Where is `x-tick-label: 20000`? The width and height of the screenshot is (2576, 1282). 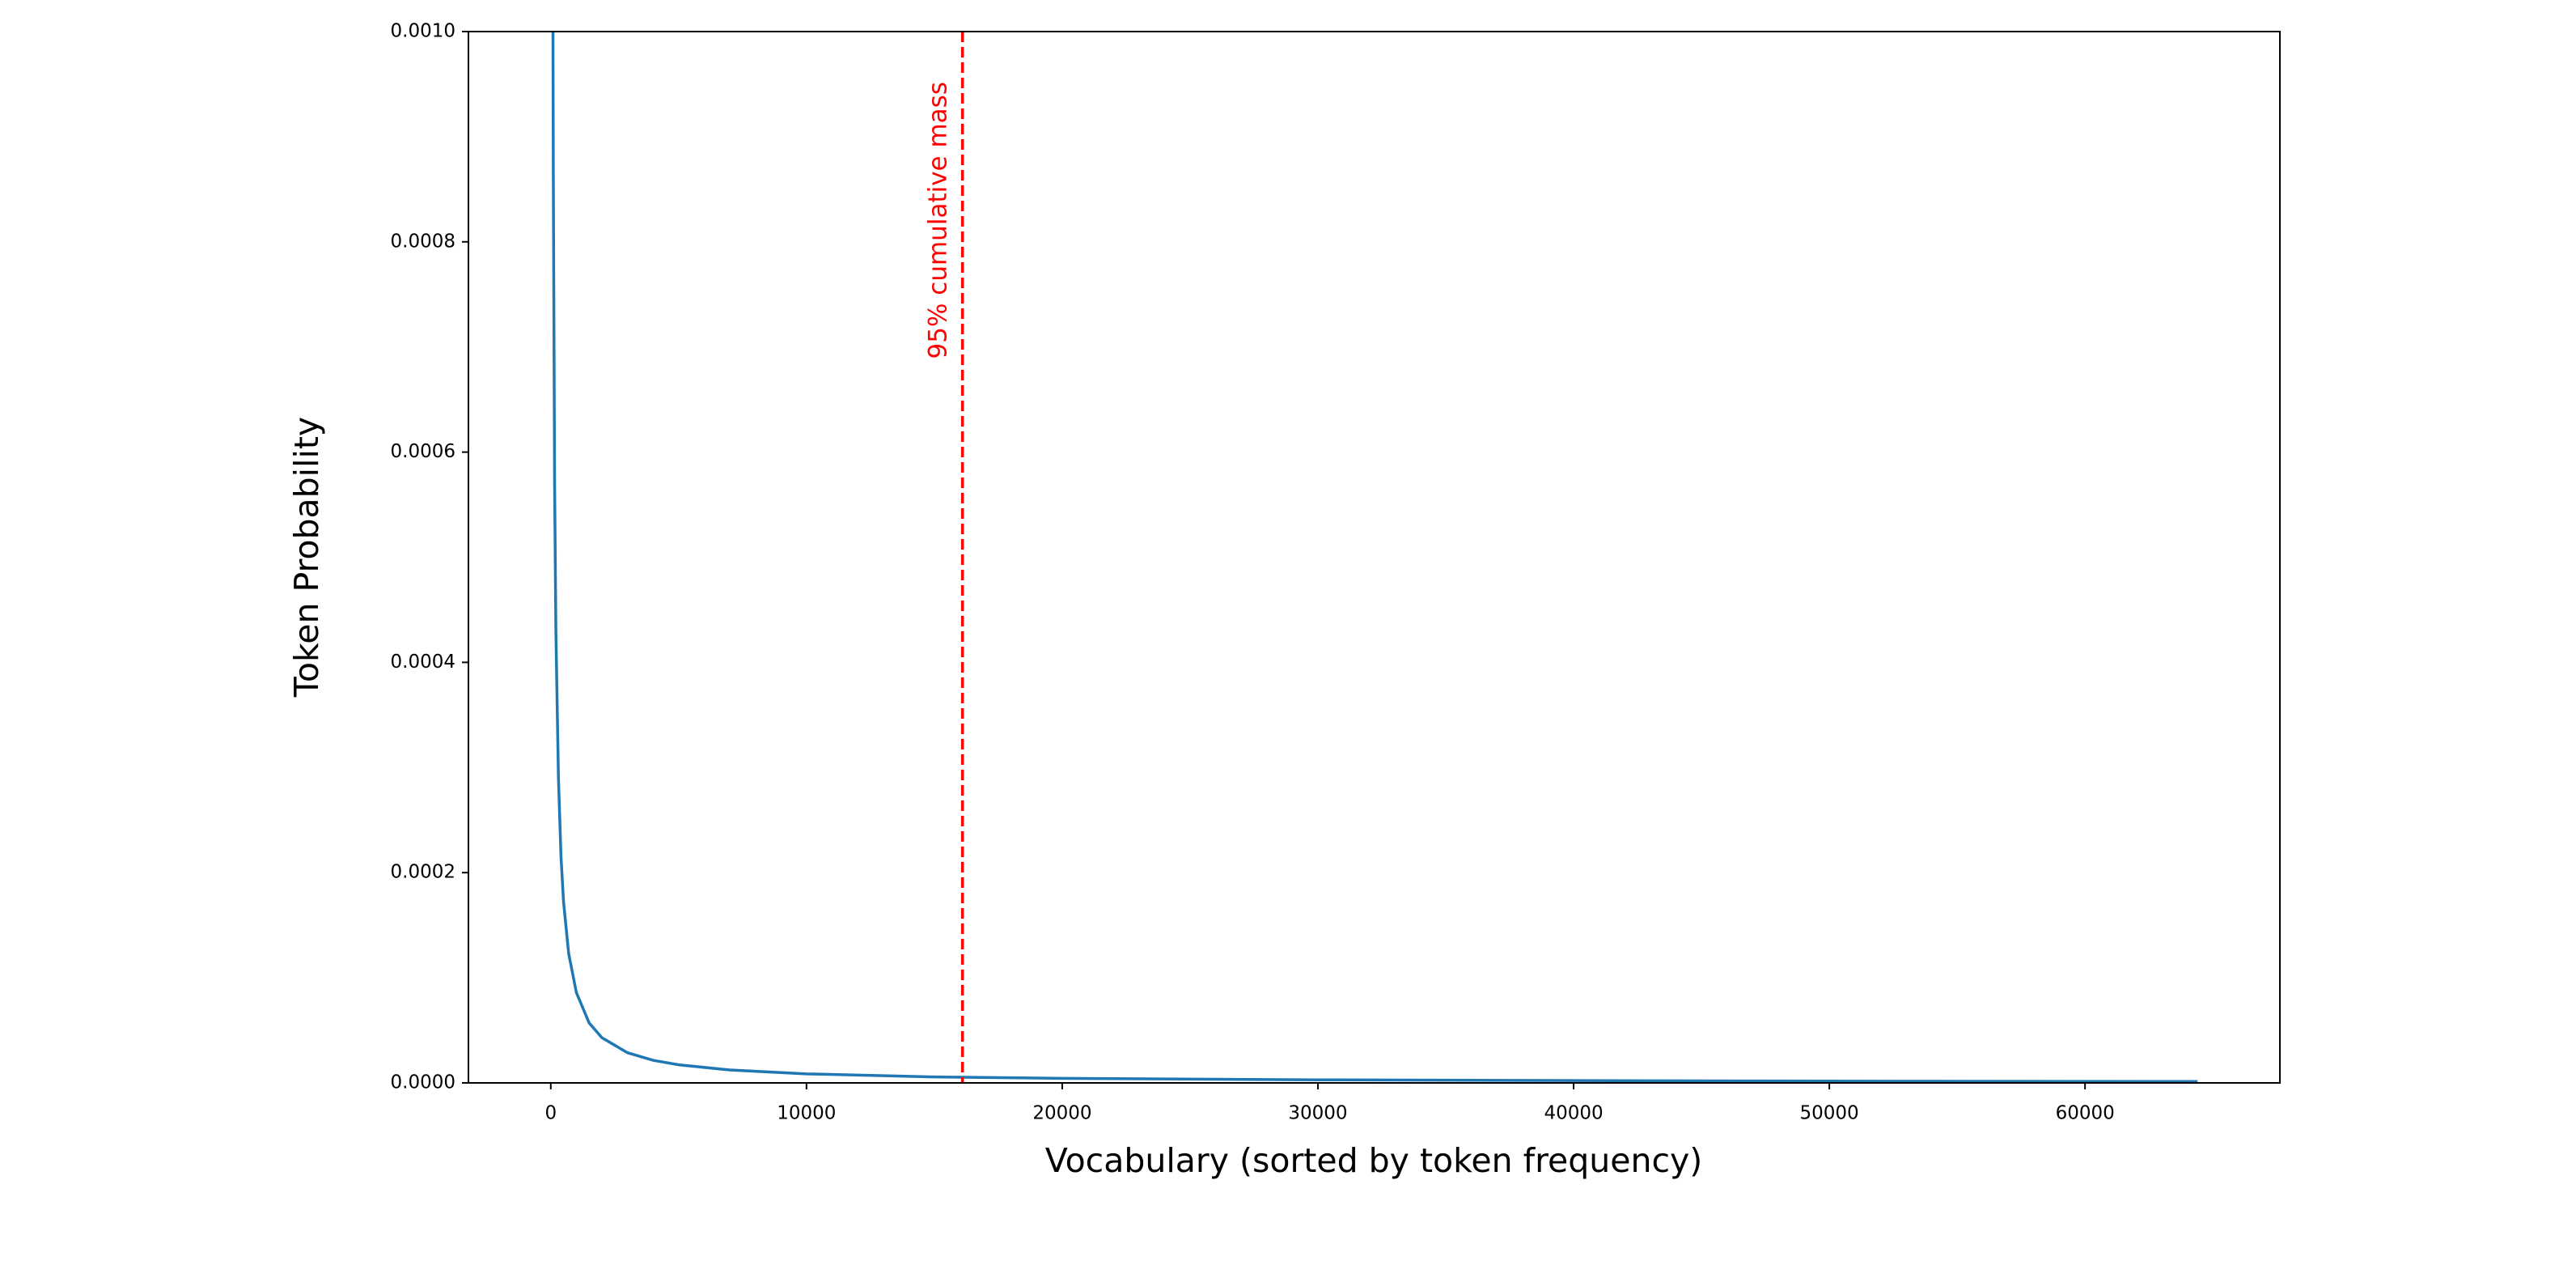 x-tick-label: 20000 is located at coordinates (1061, 1114).